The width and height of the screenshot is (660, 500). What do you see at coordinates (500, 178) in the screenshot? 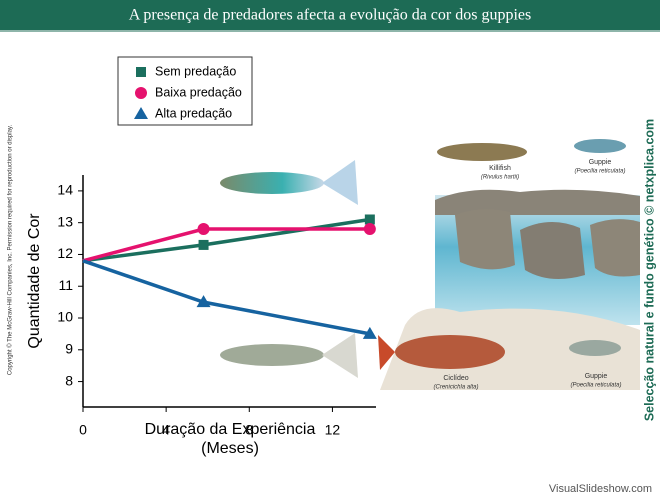
I see `fish-species: (Rivulus hartii)` at bounding box center [500, 178].